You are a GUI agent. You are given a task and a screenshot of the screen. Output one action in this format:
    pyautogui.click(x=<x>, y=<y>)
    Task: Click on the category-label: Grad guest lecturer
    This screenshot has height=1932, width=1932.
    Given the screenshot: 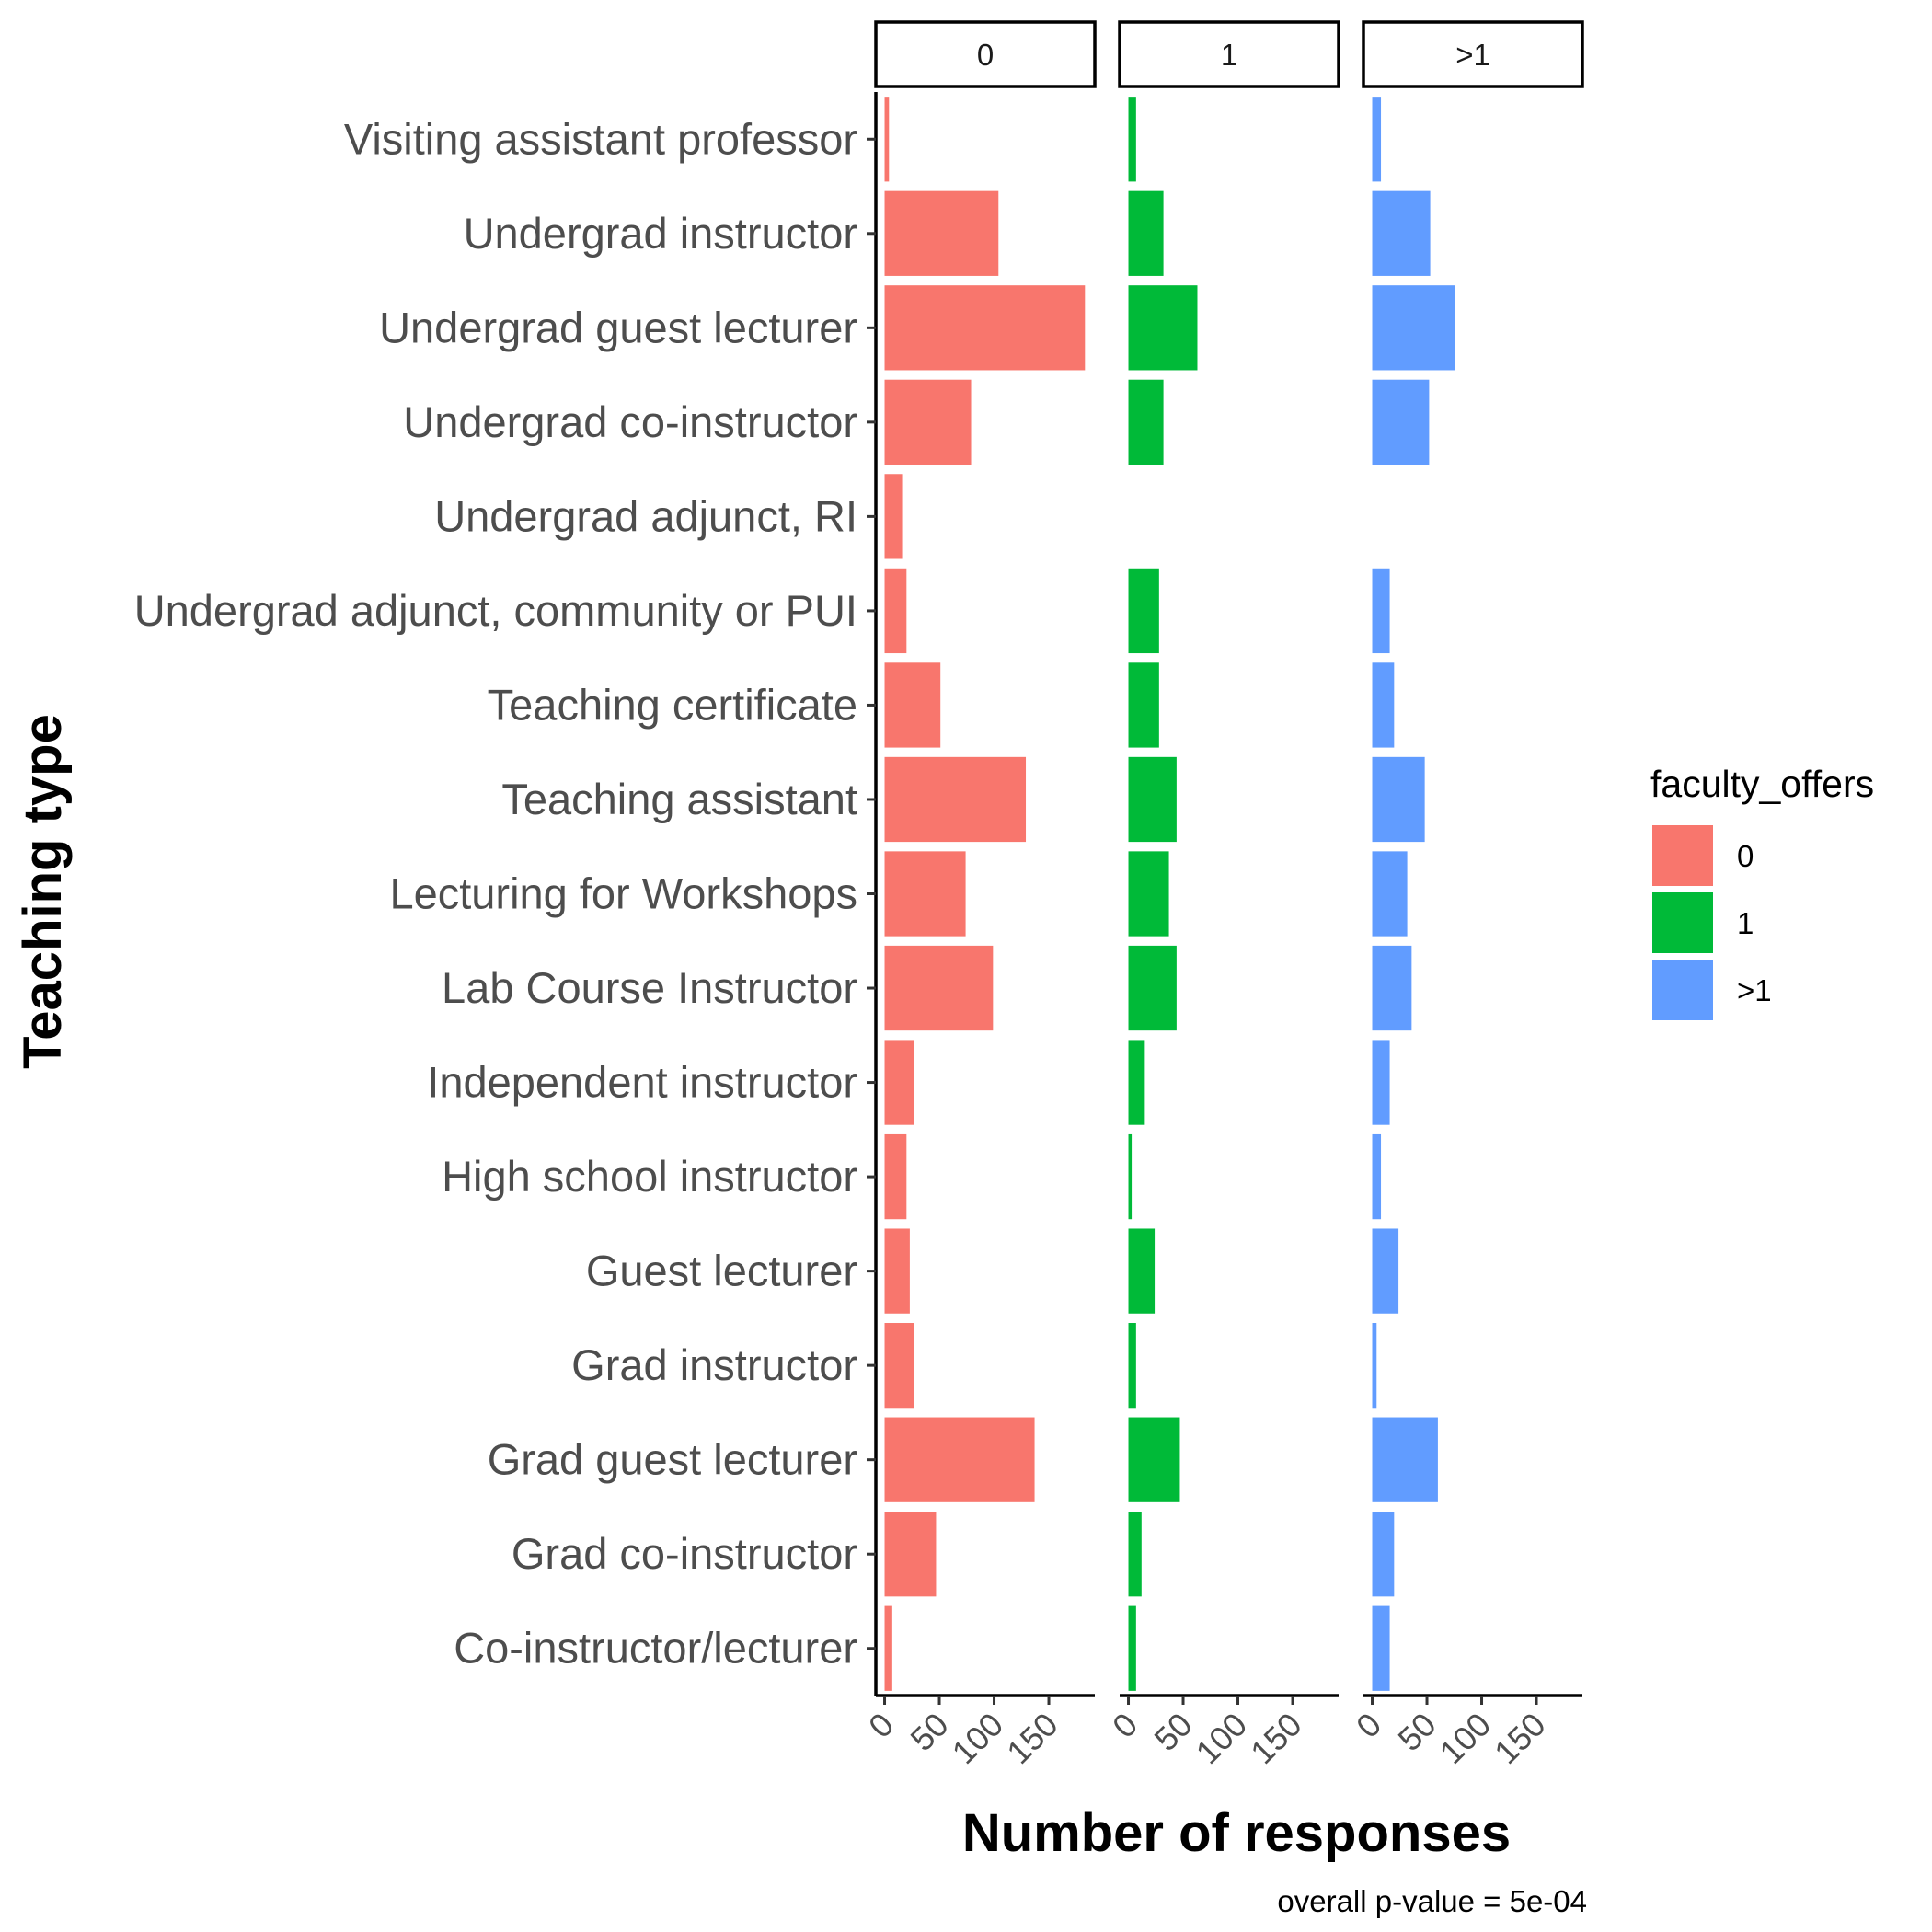 What is the action you would take?
    pyautogui.click(x=672, y=1459)
    